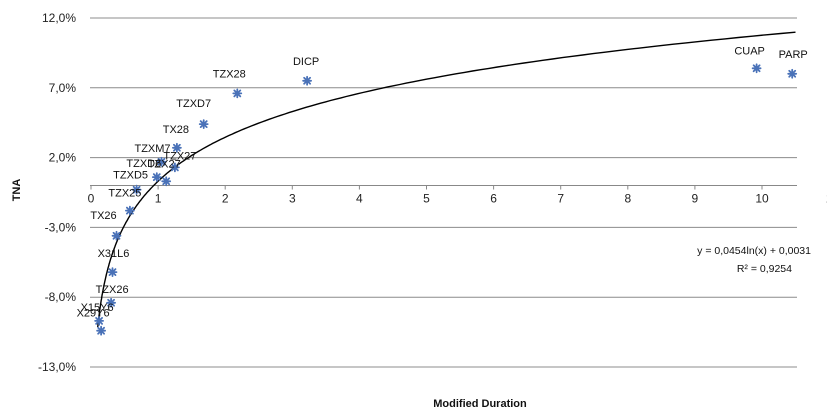 This screenshot has height=411, width=827. I want to click on y-tick-label: 2,0%, so click(63, 158).